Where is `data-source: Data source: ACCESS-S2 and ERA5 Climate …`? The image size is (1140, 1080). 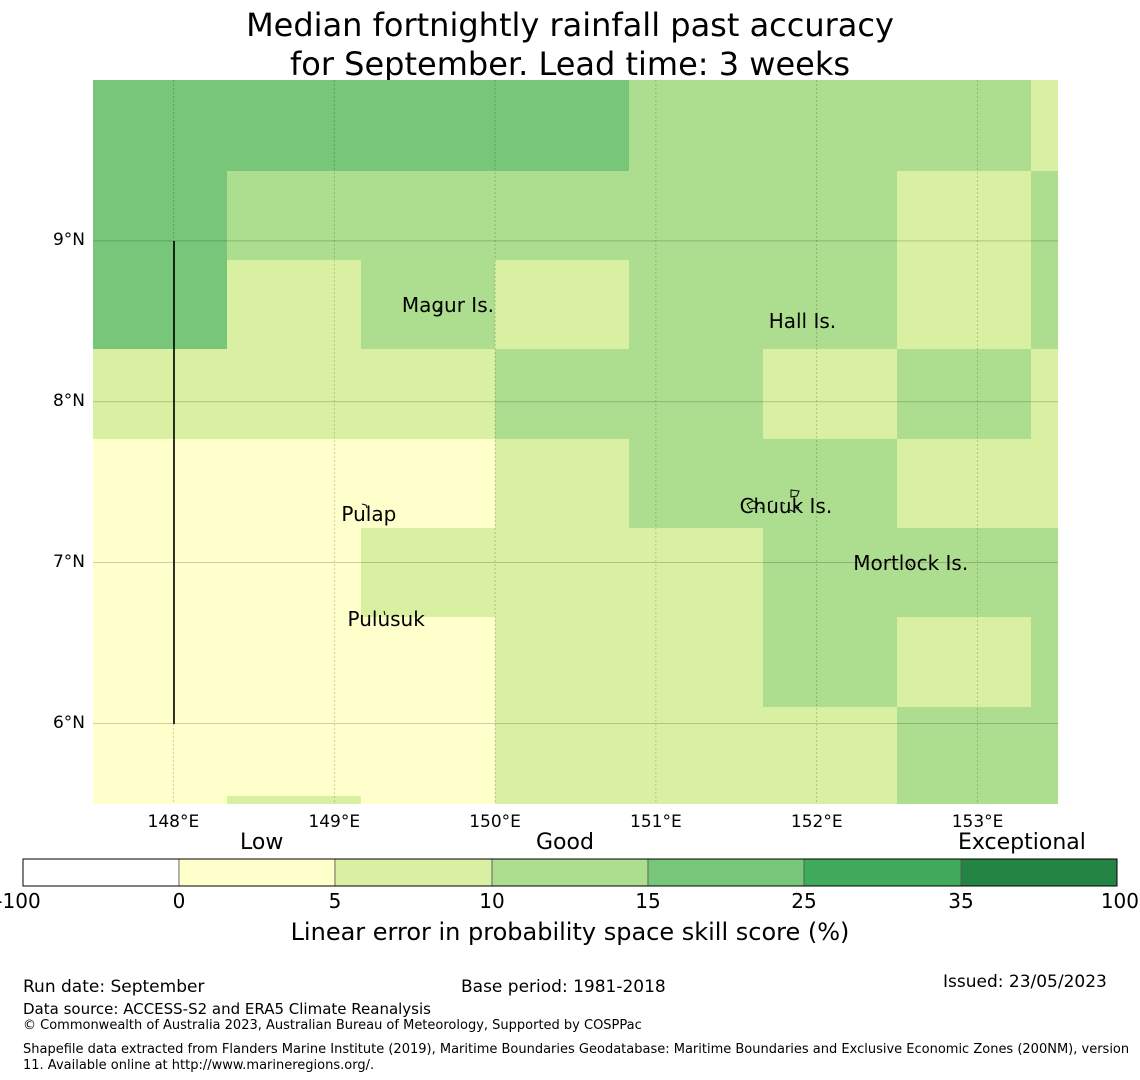 data-source: Data source: ACCESS-S2 and ERA5 Climate … is located at coordinates (227, 1009).